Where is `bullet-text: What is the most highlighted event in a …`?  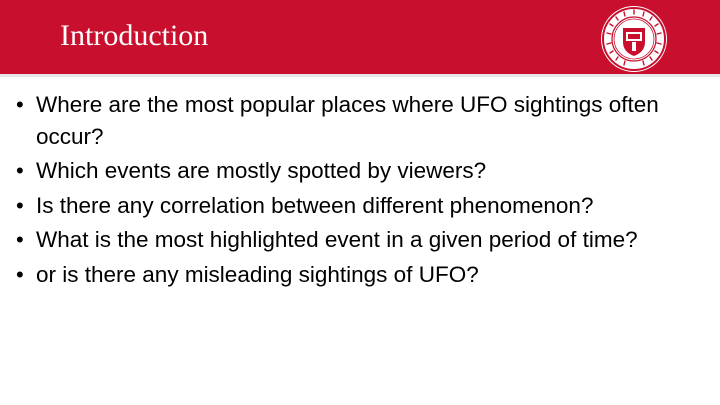 bullet-text: What is the most highlighted event in a … is located at coordinates (337, 239).